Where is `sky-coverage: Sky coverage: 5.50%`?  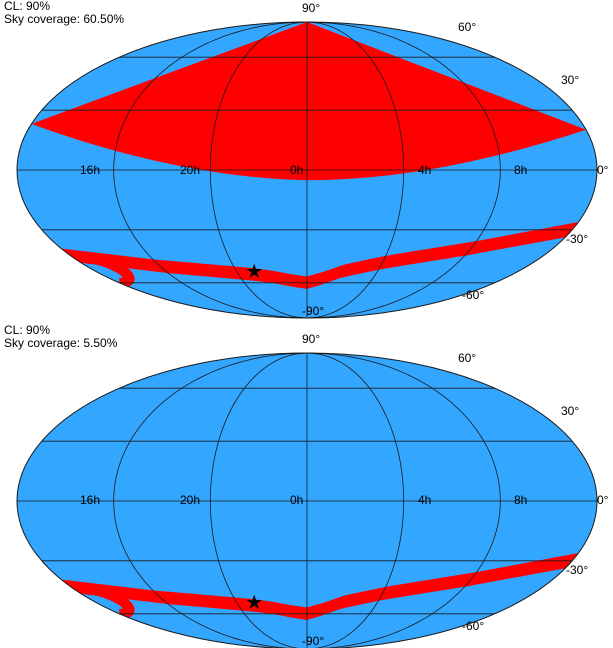
sky-coverage: Sky coverage: 5.50% is located at coordinates (61, 343).